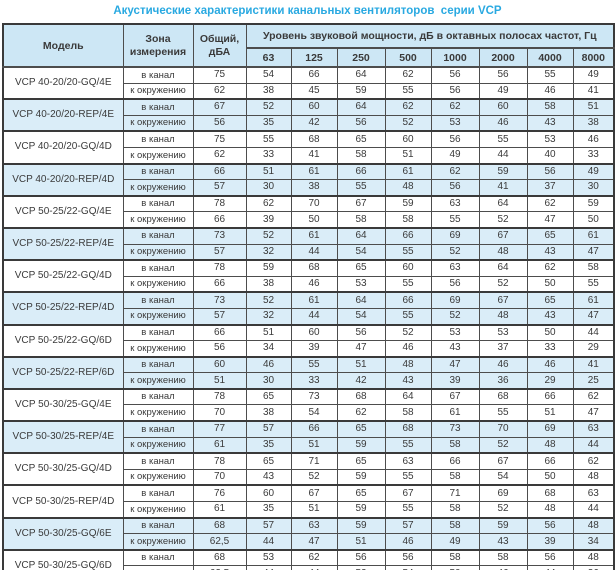 Image resolution: width=615 pixels, height=570 pixels. I want to click on total-dba-value: 62, so click(219, 91).